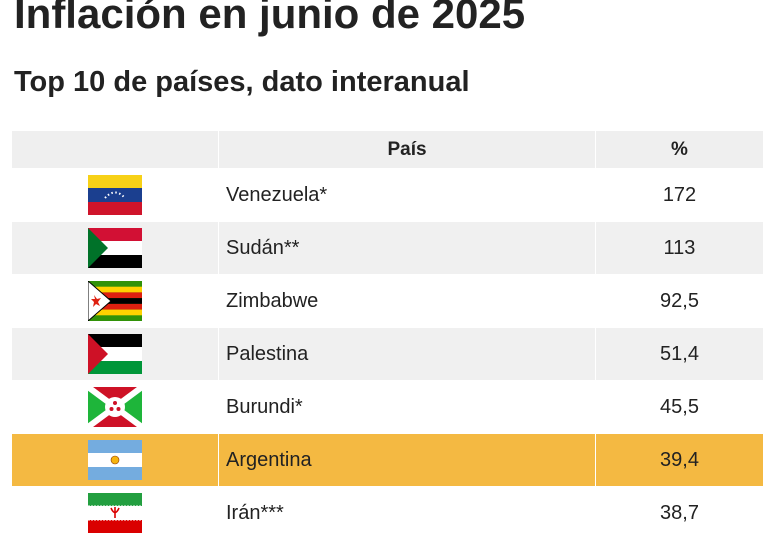  I want to click on row: Venezuela* 172, so click(387, 195).